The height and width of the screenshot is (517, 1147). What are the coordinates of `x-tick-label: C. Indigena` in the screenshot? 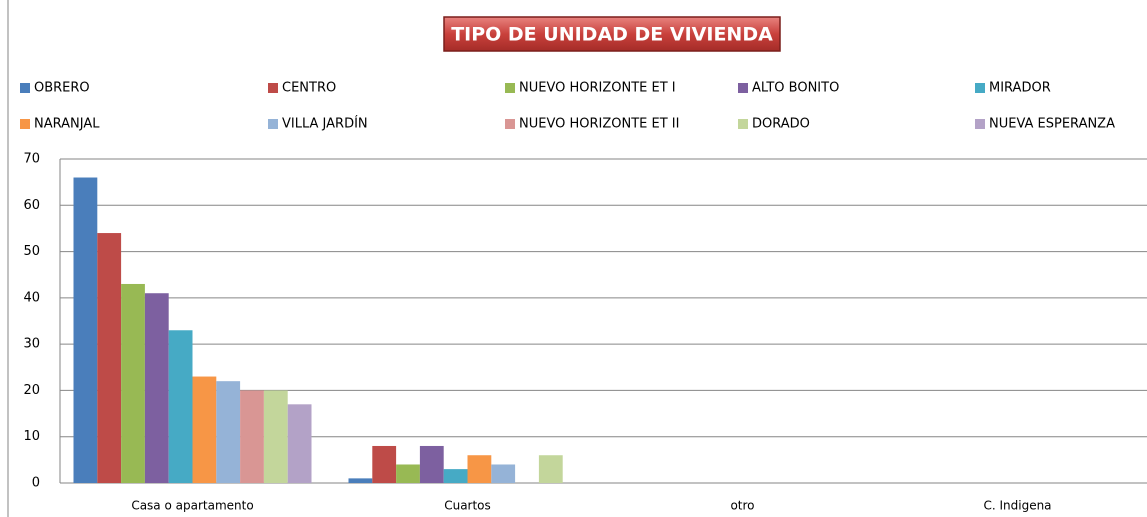 It's located at (1017, 506).